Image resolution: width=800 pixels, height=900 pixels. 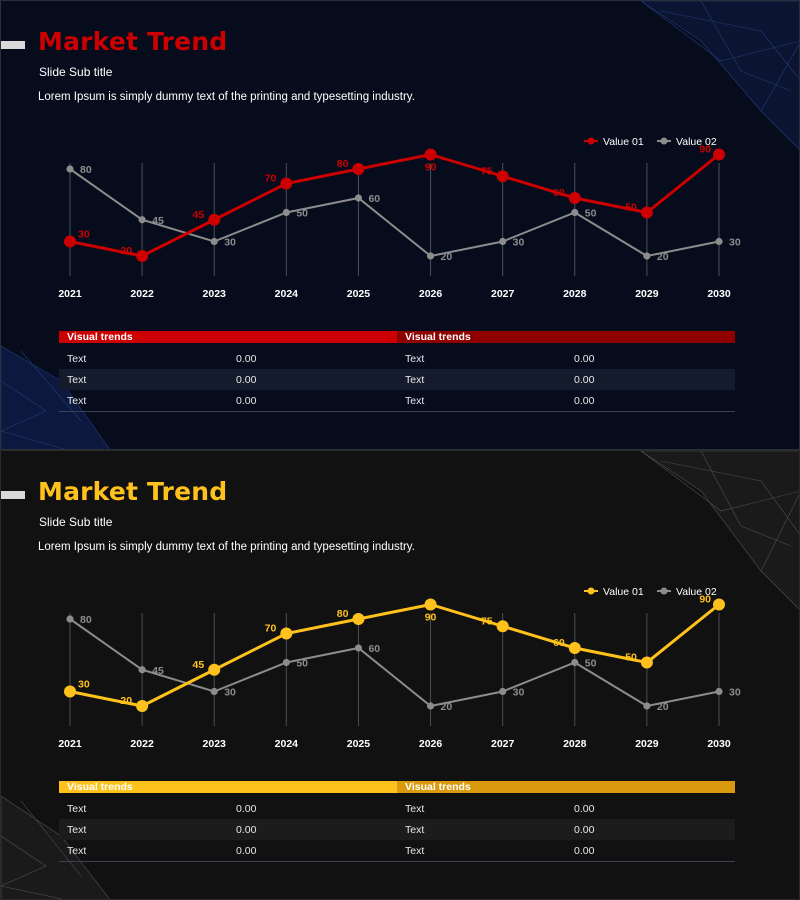 I want to click on x-tick-label: 2027, so click(x=503, y=294).